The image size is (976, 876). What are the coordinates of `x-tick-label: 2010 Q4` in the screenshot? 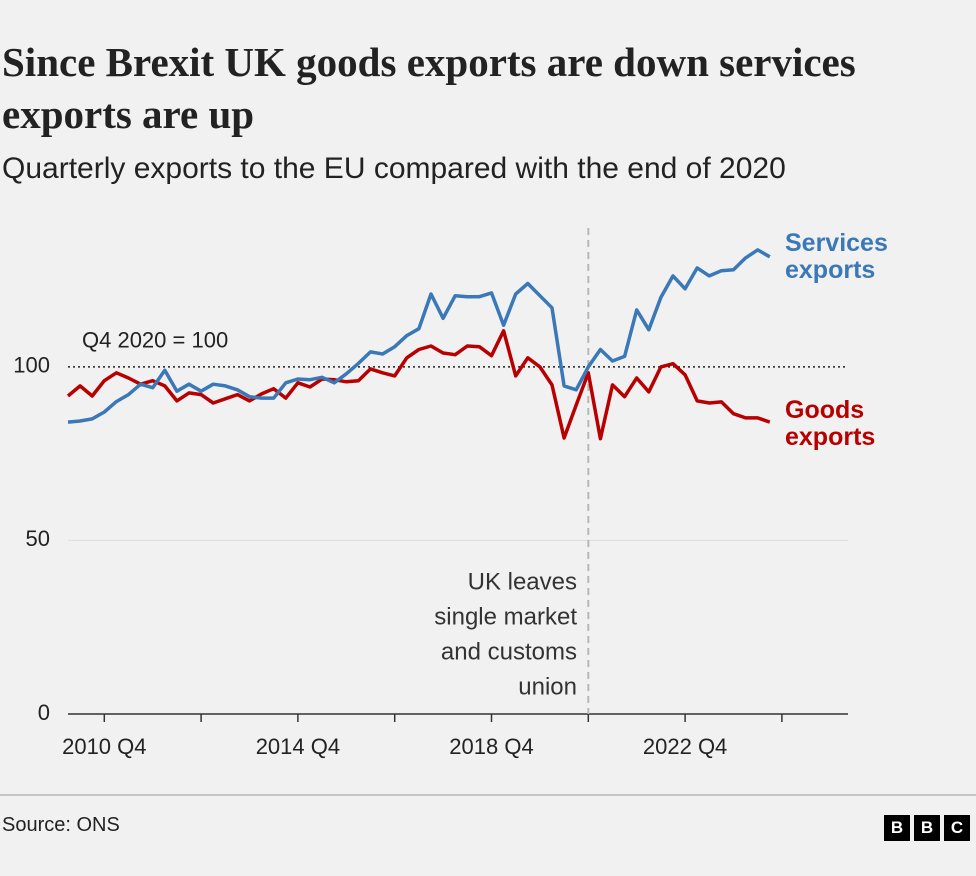 It's located at (104, 746).